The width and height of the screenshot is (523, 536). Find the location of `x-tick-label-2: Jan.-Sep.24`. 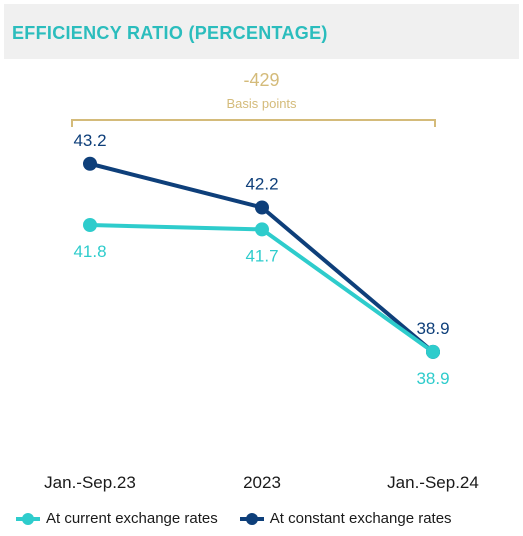

x-tick-label-2: Jan.-Sep.24 is located at coordinates (433, 482).